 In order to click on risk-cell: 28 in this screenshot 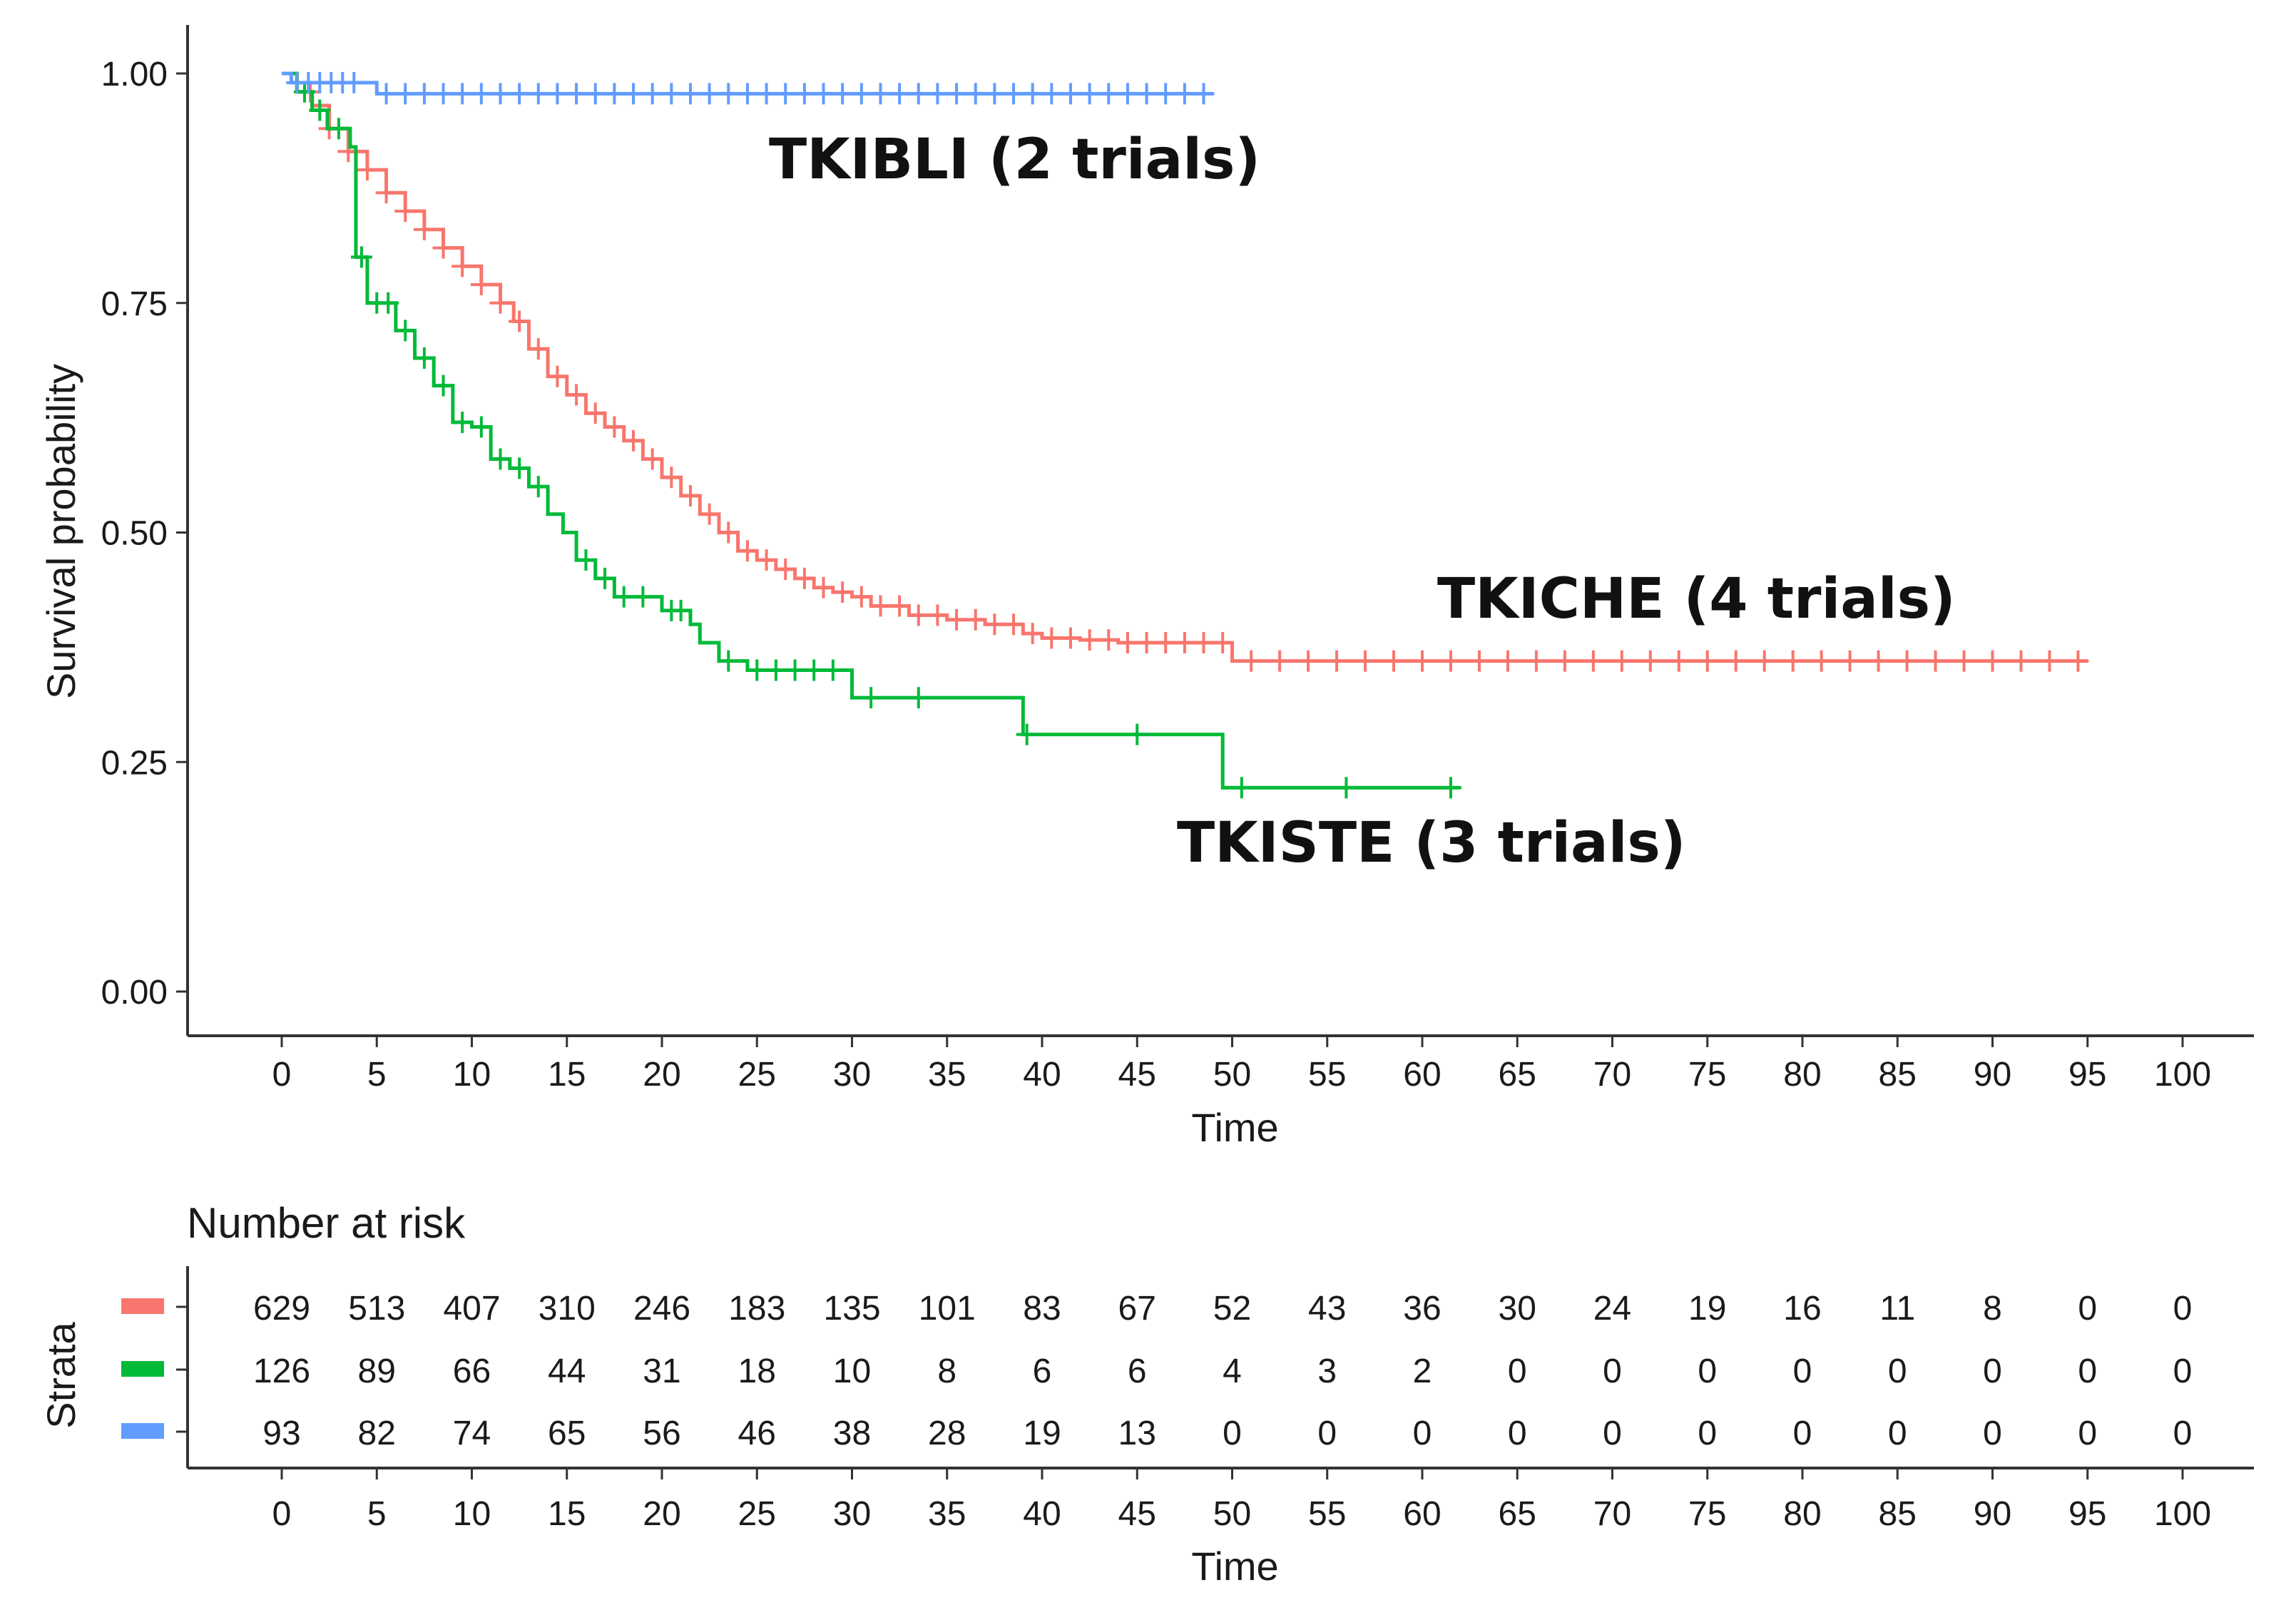, I will do `click(947, 1433)`.